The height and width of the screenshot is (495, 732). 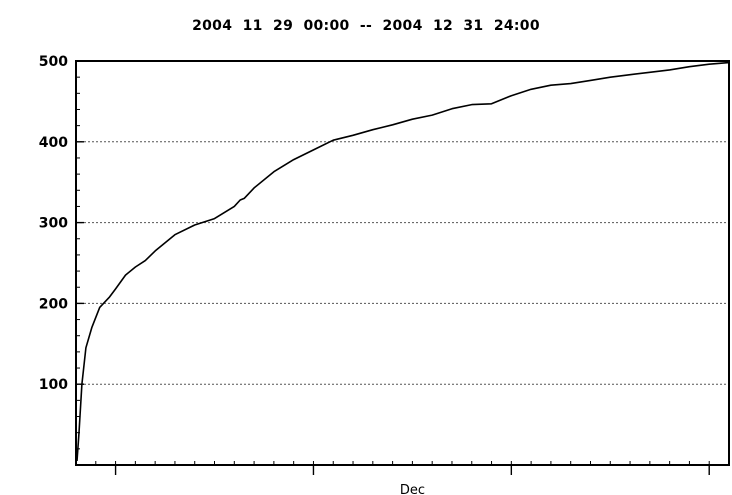 What do you see at coordinates (53, 304) in the screenshot?
I see `y-tick-label-200: 200` at bounding box center [53, 304].